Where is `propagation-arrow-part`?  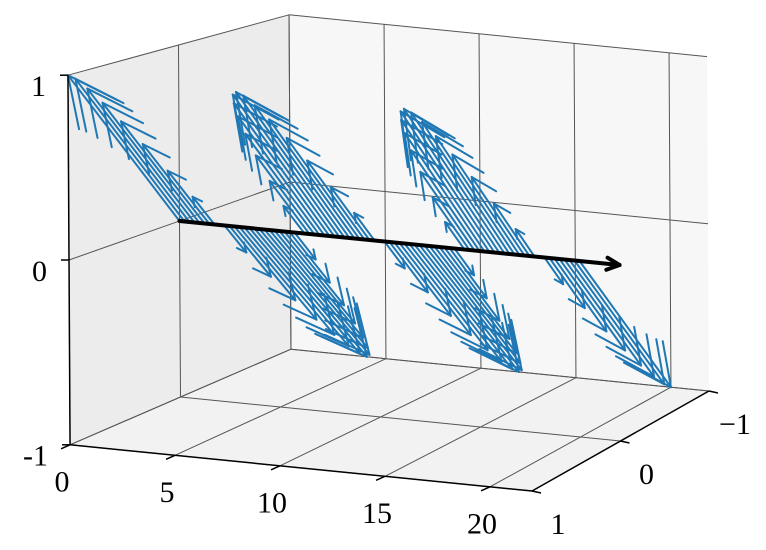
propagation-arrow-part is located at coordinates (613, 267).